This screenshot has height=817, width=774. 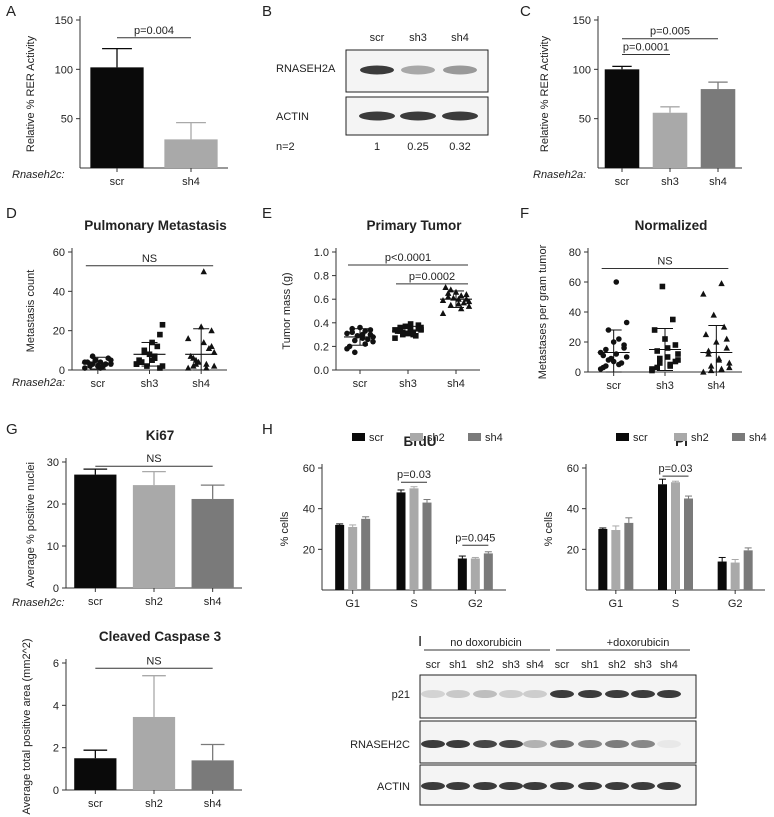 I want to click on y-tick-label: 6, so click(x=56, y=664).